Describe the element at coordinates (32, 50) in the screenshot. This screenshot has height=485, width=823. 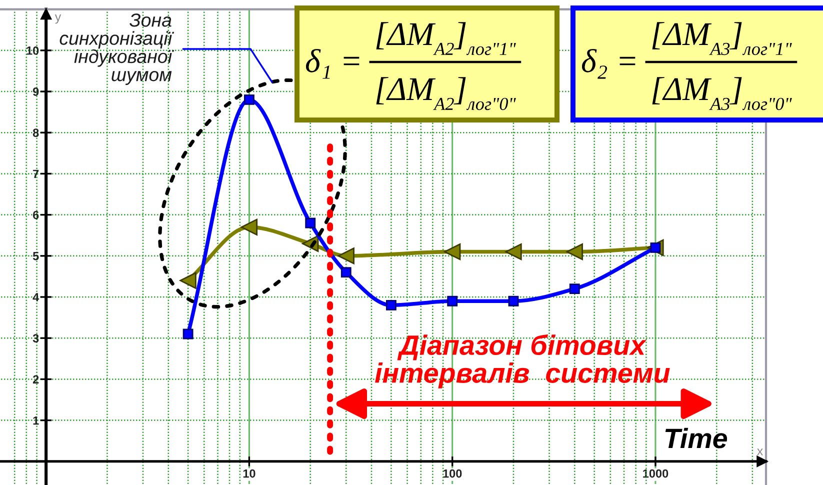
I see `y-tick-label: 10` at that location.